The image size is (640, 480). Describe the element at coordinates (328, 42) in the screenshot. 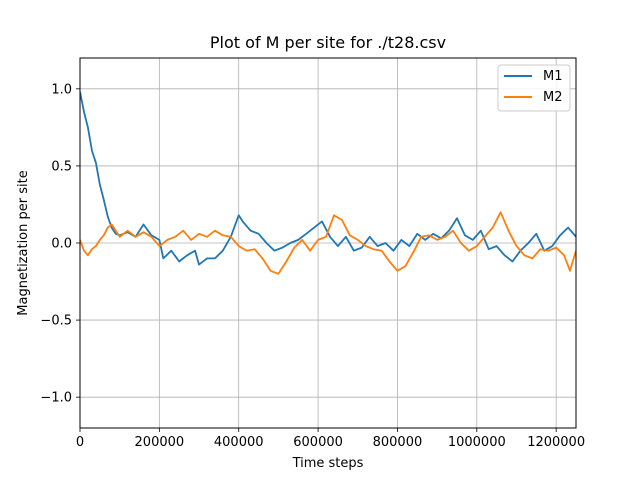

I see `chart-title: Plot of M per site for ./t28.csv` at that location.